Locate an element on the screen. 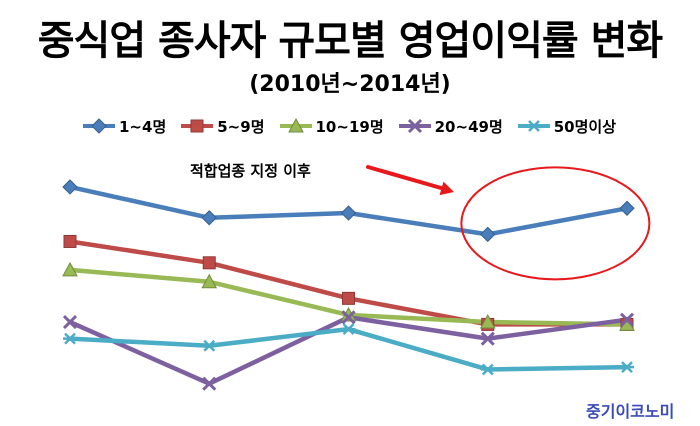  series-line is located at coordinates (348, 349).